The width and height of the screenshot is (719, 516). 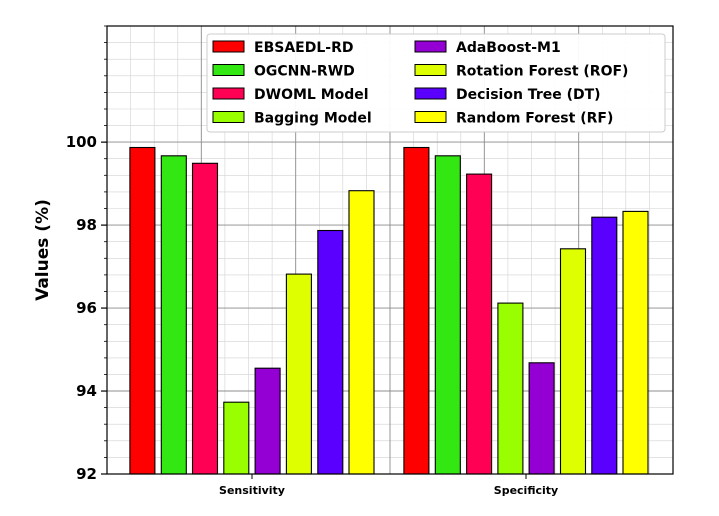 What do you see at coordinates (86, 308) in the screenshot?
I see `y-tick-label: 96` at bounding box center [86, 308].